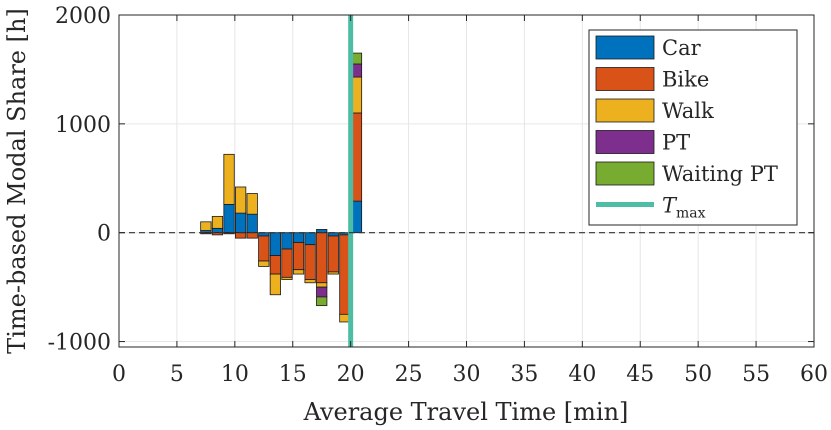 The image size is (831, 430). Describe the element at coordinates (466, 412) in the screenshot. I see `x-axis-label: Average Travel Time [min]` at that location.